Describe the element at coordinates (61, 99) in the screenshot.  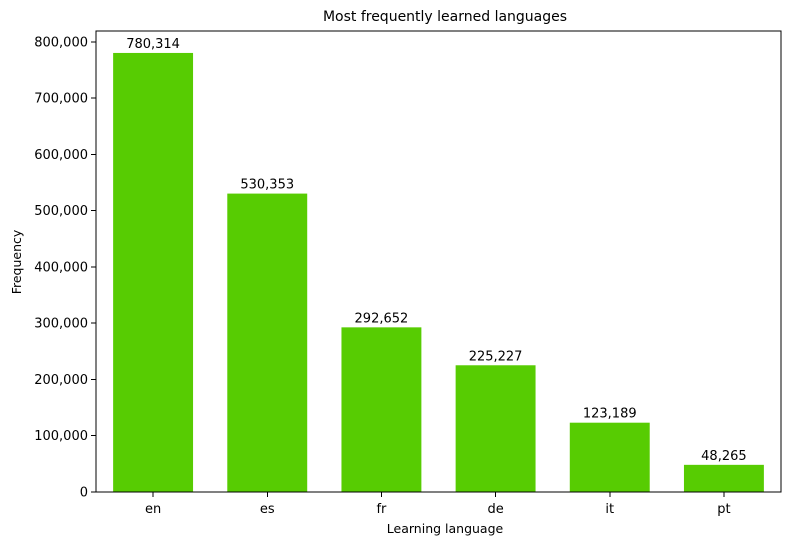
I see `y-tick-label-7: 700,000` at that location.